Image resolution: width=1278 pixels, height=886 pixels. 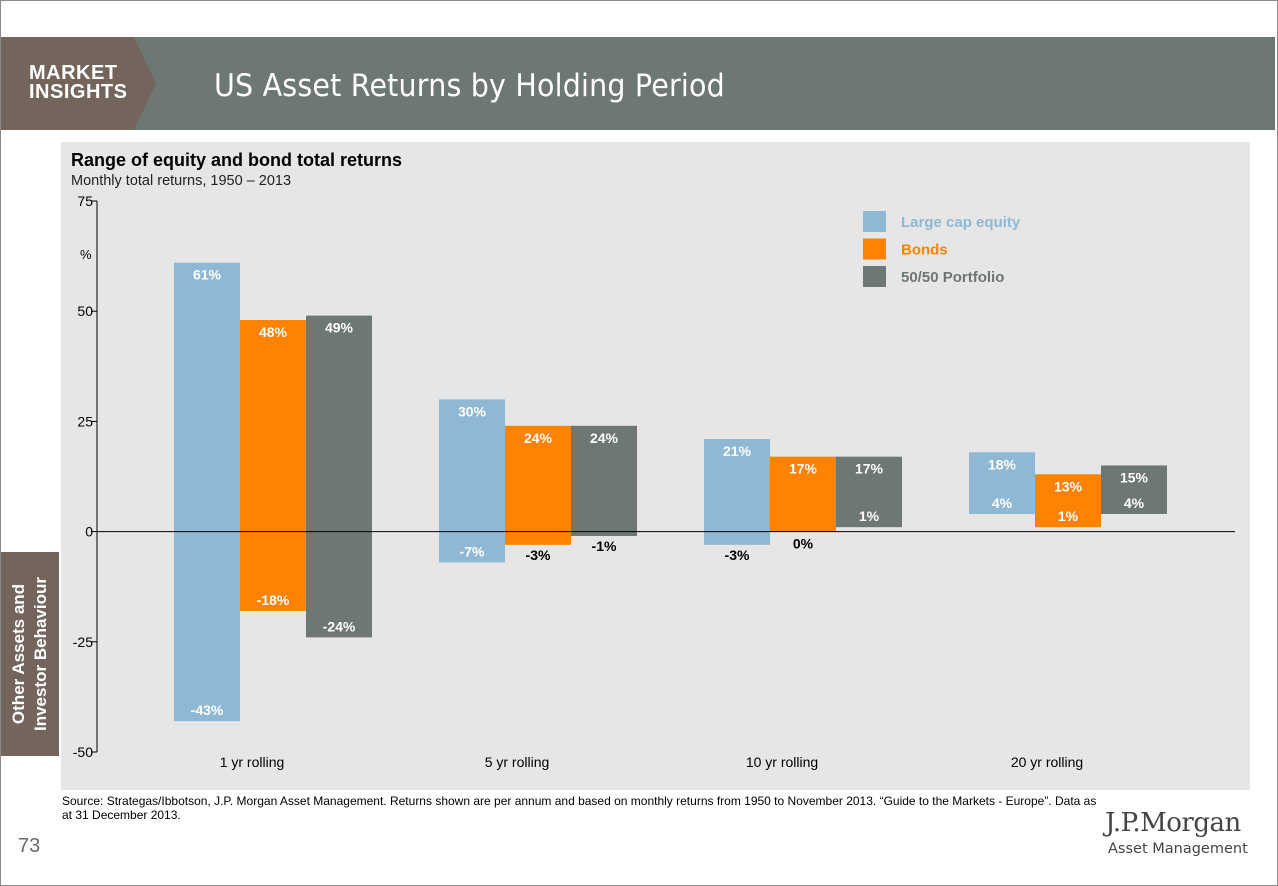 I want to click on page-title: US Asset Returns by Holding Period, so click(x=469, y=86).